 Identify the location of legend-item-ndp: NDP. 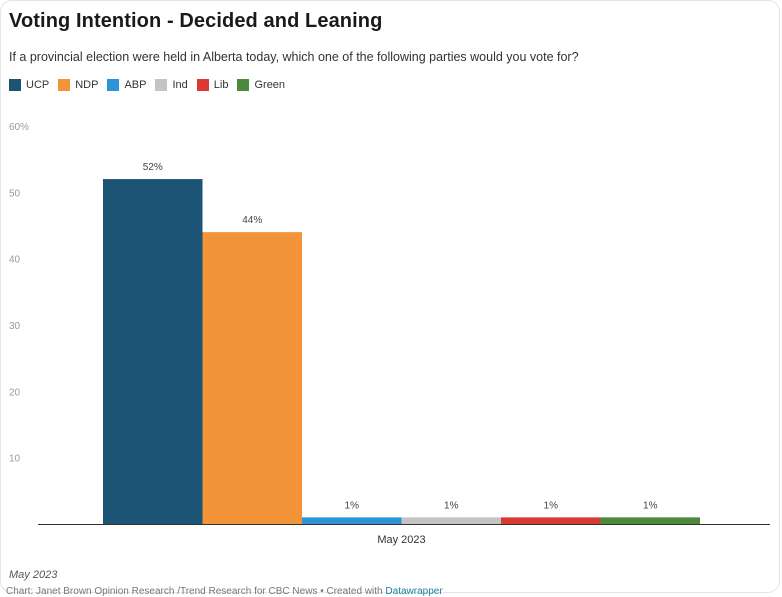
(78, 85).